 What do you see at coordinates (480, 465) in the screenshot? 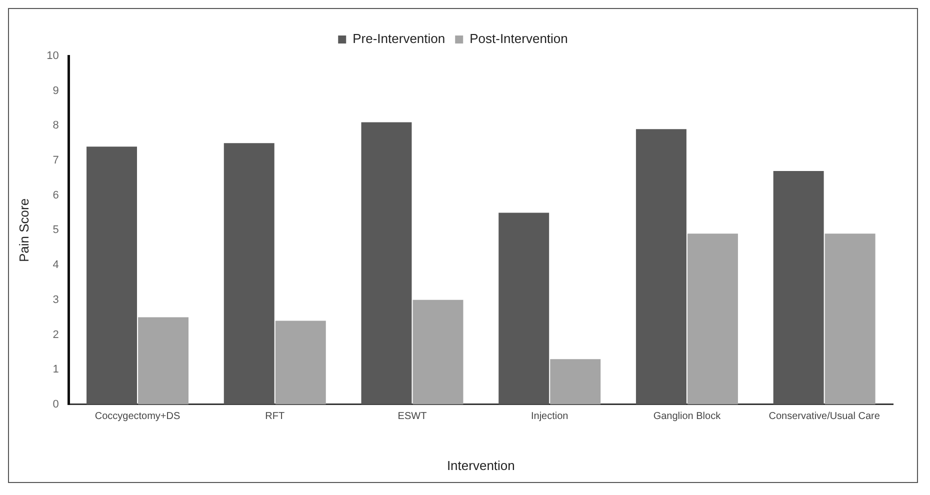
I see `x-axis-title: Intervention` at bounding box center [480, 465].